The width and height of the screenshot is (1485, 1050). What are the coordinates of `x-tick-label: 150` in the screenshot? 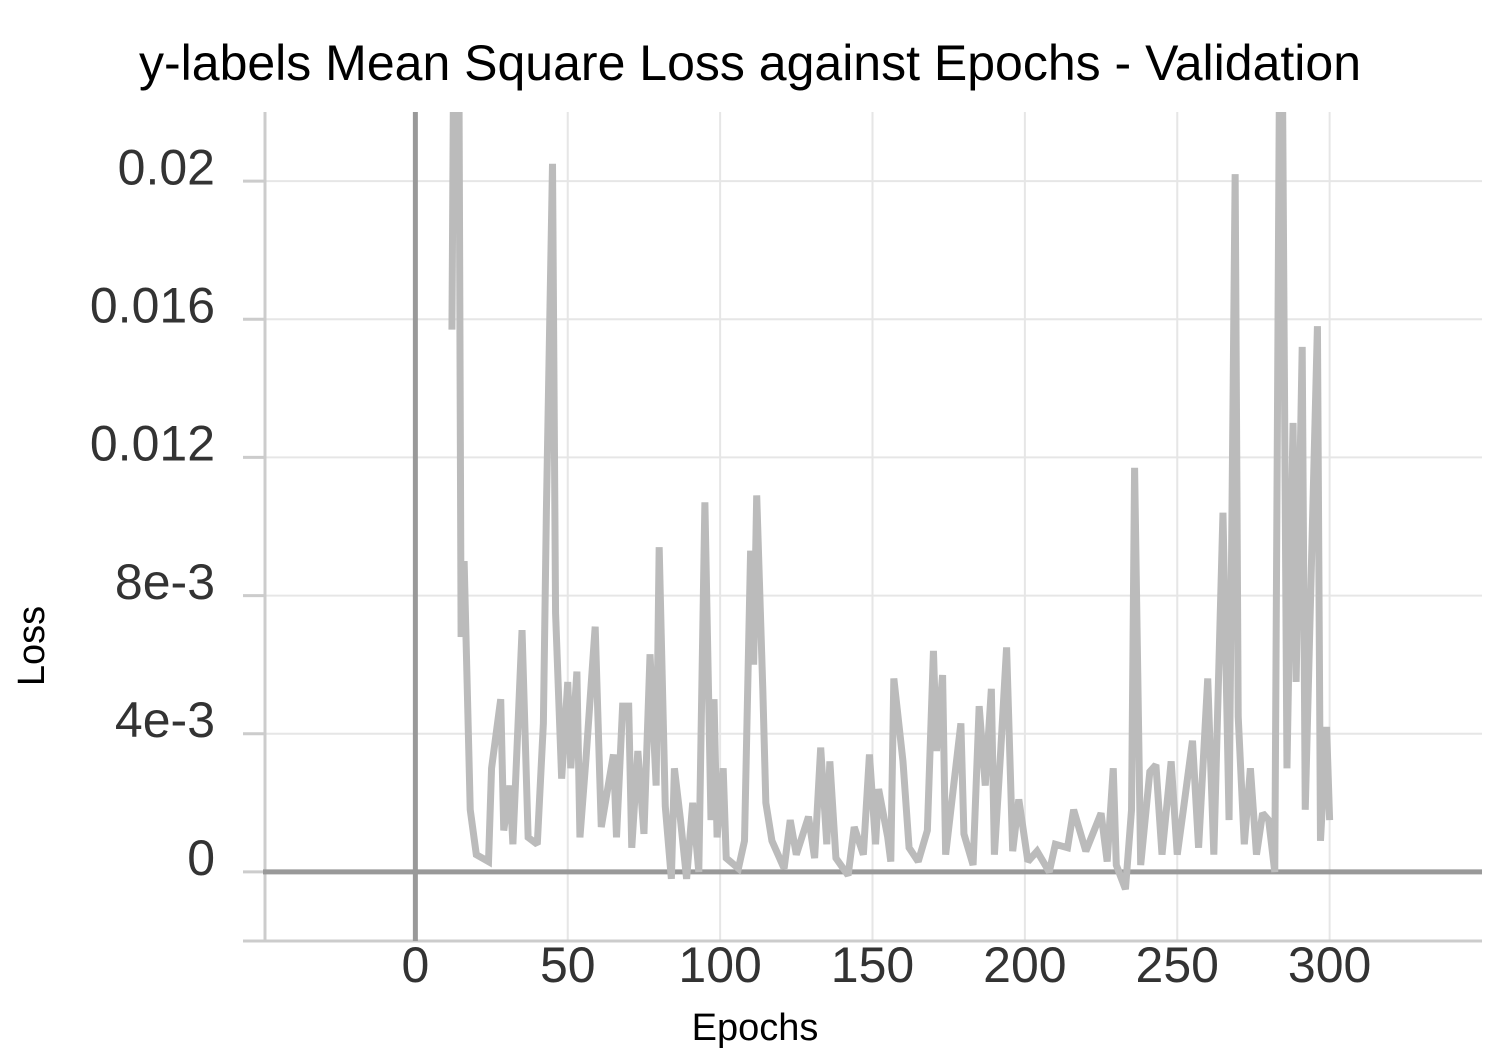 It's located at (872, 965).